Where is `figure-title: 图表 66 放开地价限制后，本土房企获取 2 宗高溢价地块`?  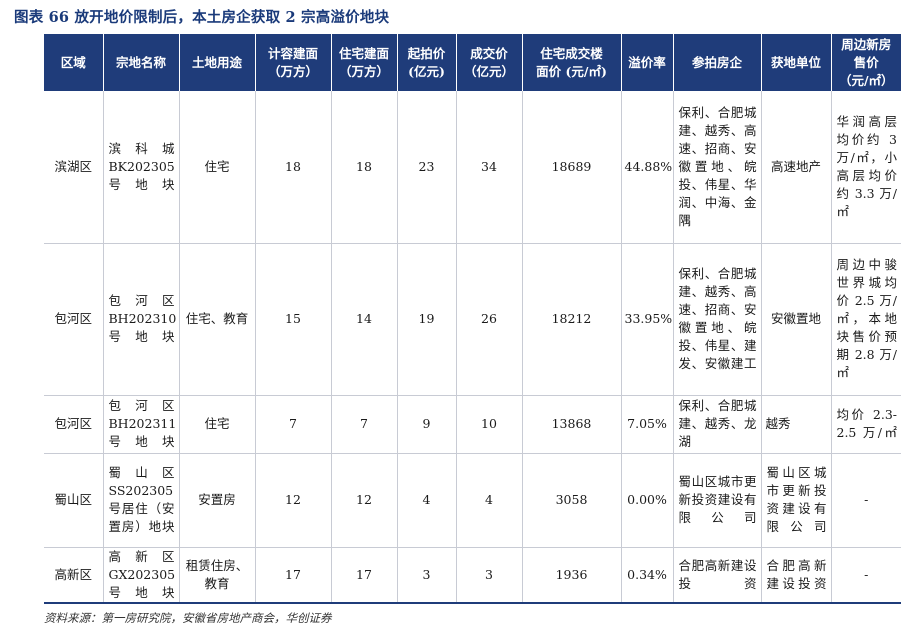 figure-title: 图表 66 放开地价限制后，本土房企获取 2 宗高溢价地块 is located at coordinates (202, 17).